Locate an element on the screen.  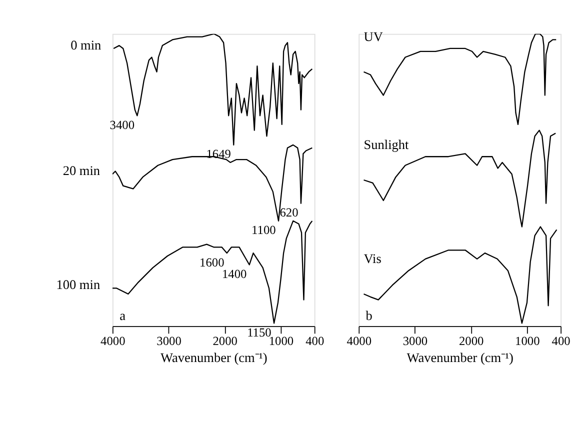
annotation: 1400 is located at coordinates (234, 274).